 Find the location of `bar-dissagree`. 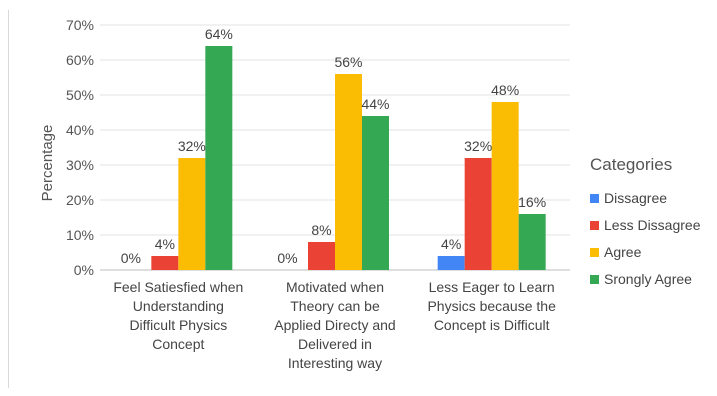

bar-dissagree is located at coordinates (451, 263).